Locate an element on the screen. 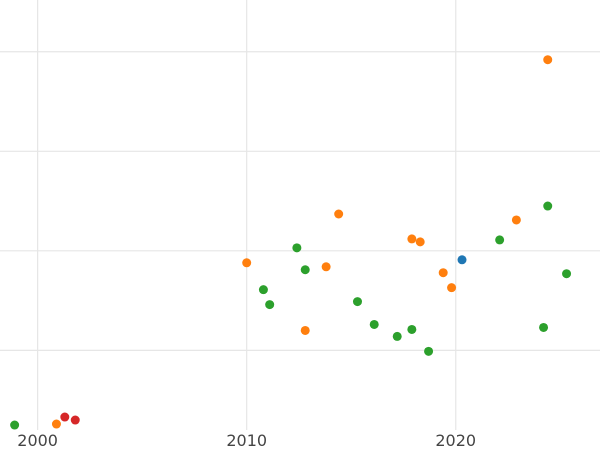  x-tick-label: 2000 is located at coordinates (37, 440).